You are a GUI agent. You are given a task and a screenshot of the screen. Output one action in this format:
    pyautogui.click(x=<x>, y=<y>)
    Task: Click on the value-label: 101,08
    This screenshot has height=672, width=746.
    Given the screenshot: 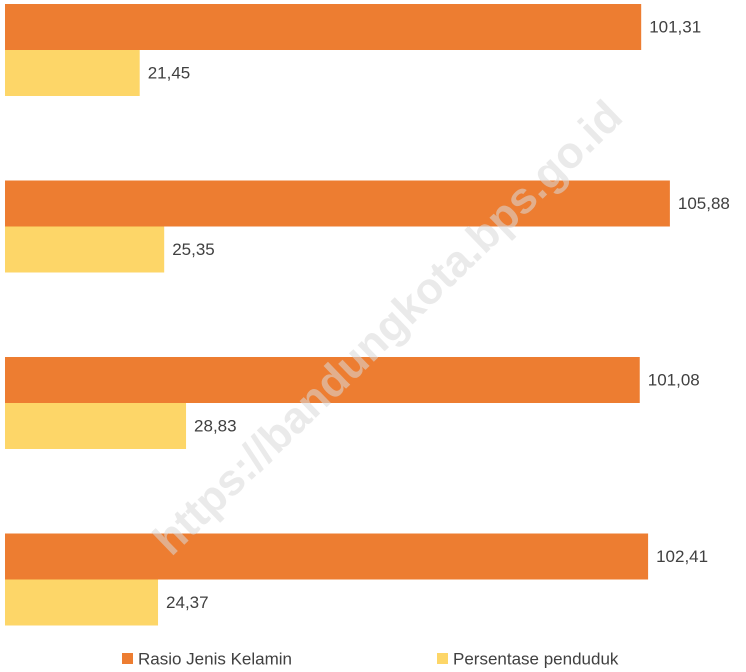 What is the action you would take?
    pyautogui.click(x=674, y=379)
    